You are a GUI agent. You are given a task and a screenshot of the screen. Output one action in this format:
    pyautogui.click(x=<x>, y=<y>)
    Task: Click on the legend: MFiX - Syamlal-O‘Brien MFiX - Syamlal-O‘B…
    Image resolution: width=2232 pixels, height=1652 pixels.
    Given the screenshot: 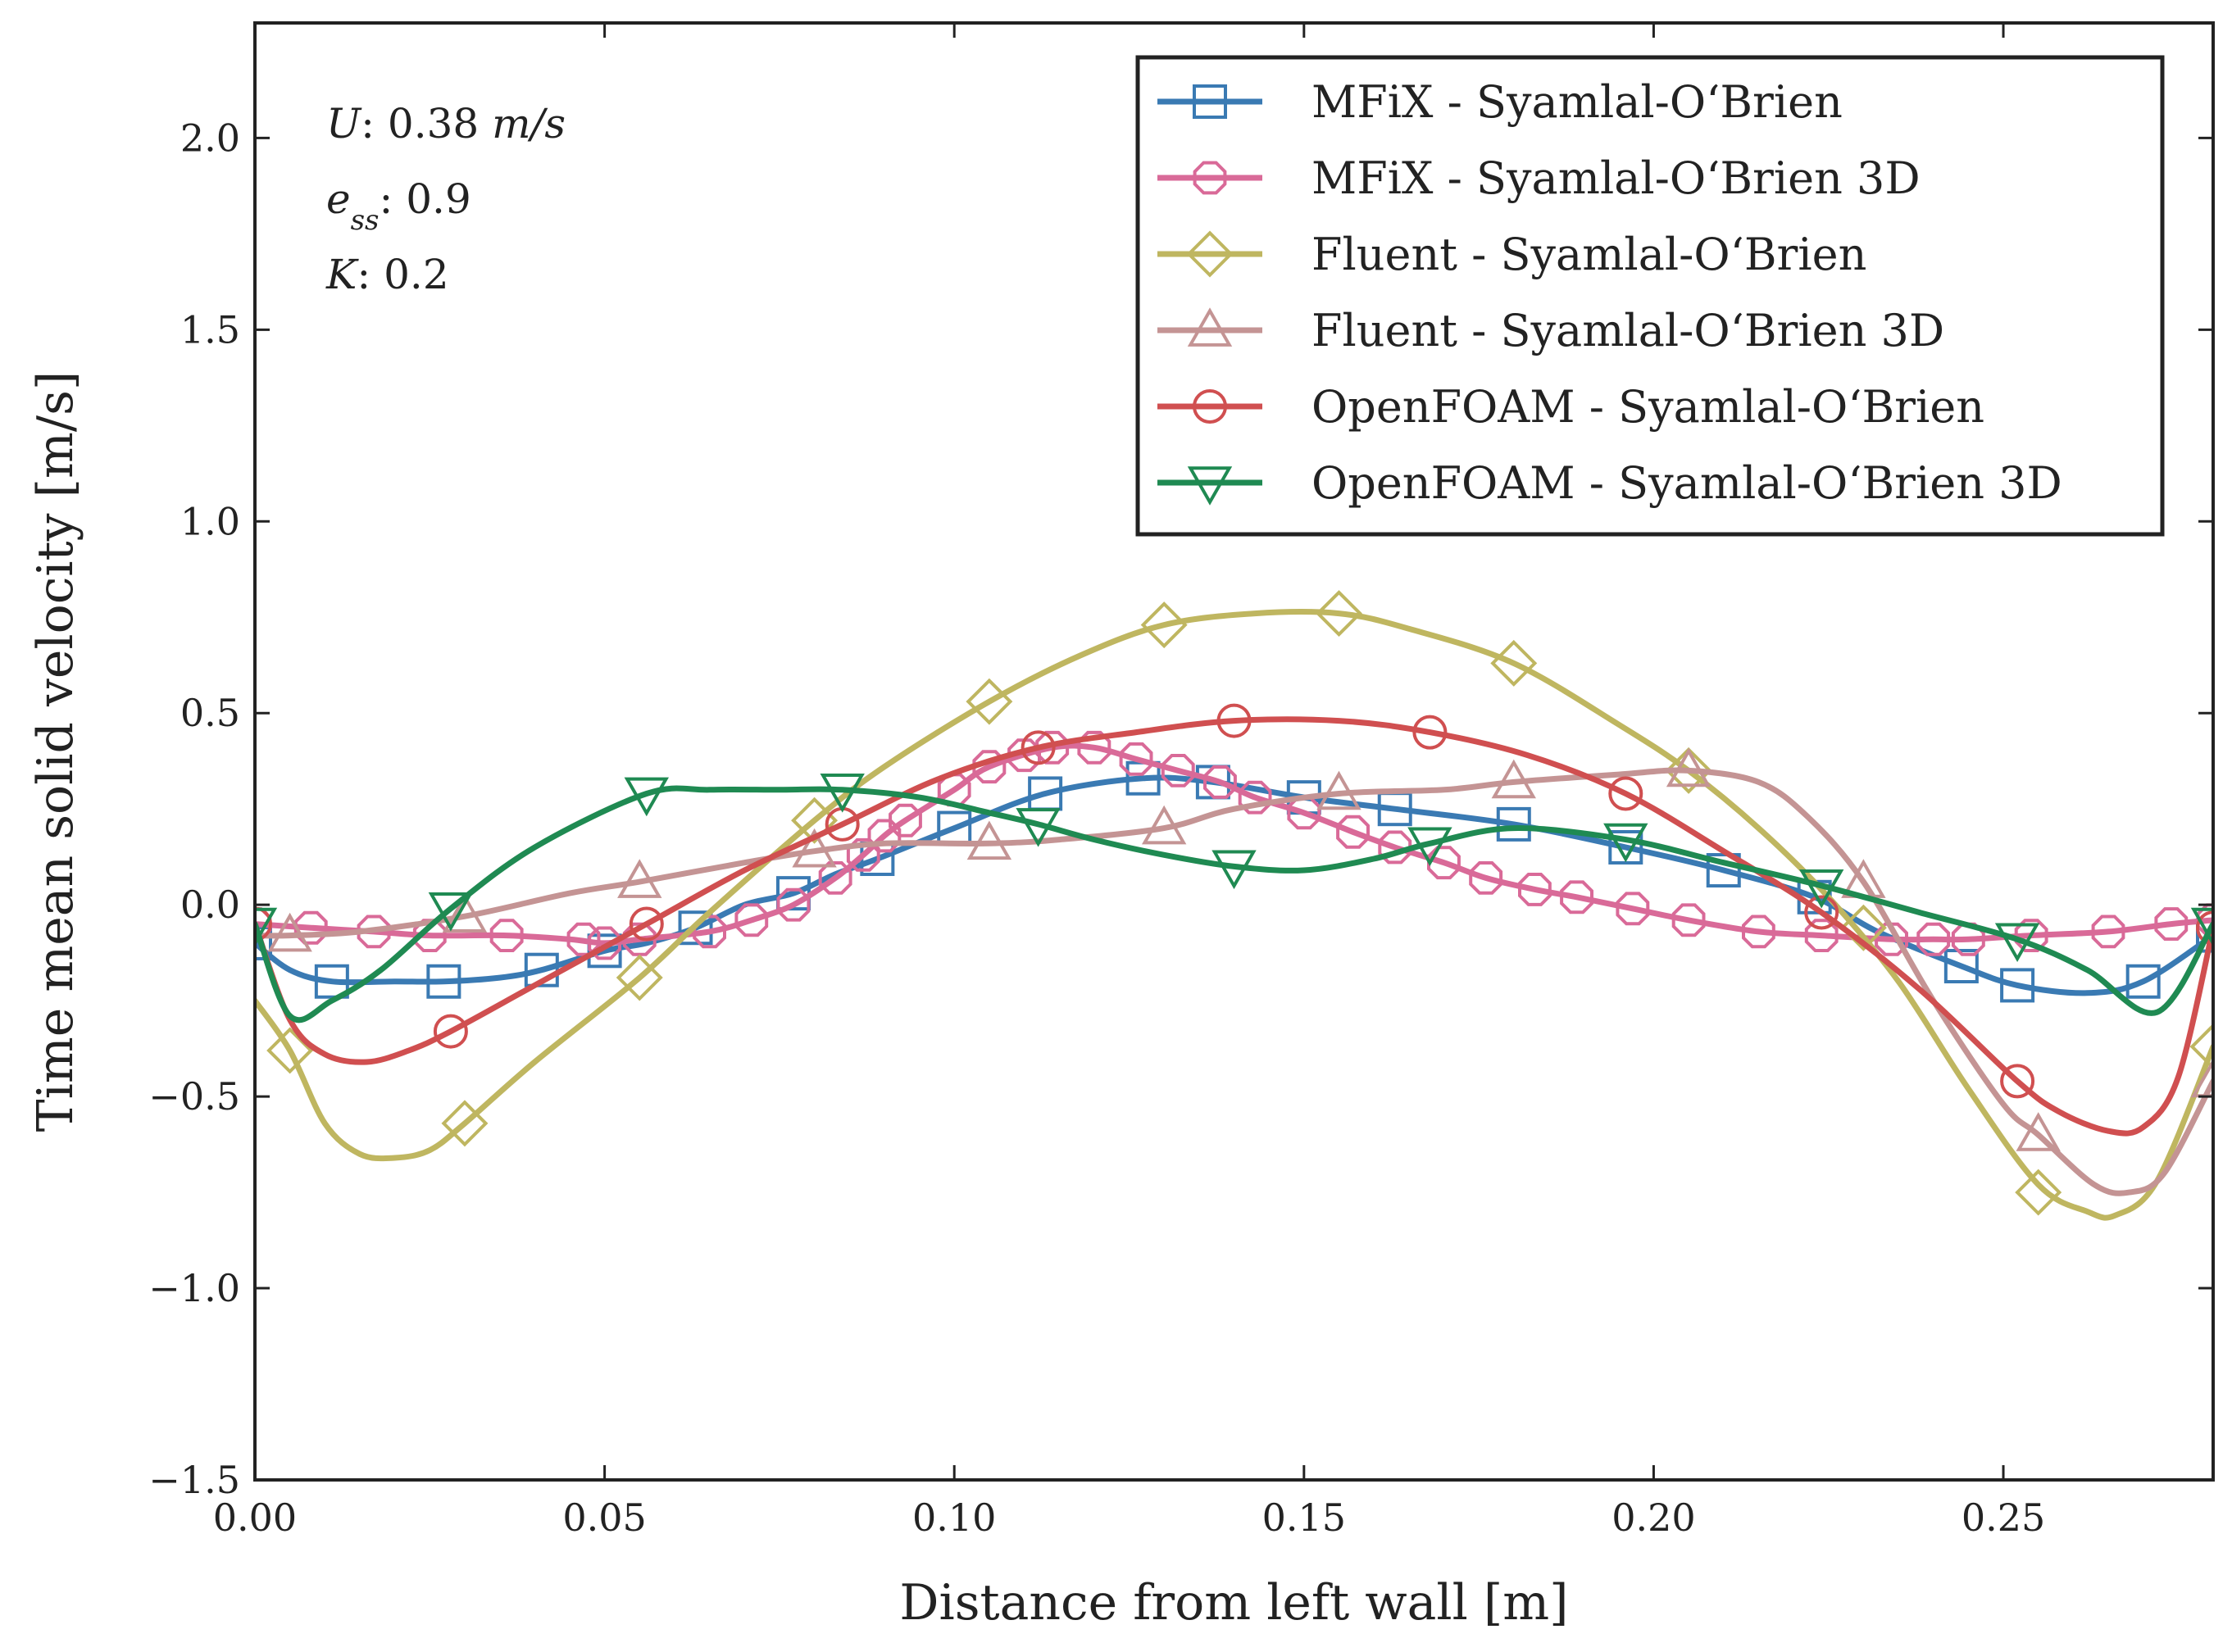 What is the action you would take?
    pyautogui.click(x=1650, y=296)
    